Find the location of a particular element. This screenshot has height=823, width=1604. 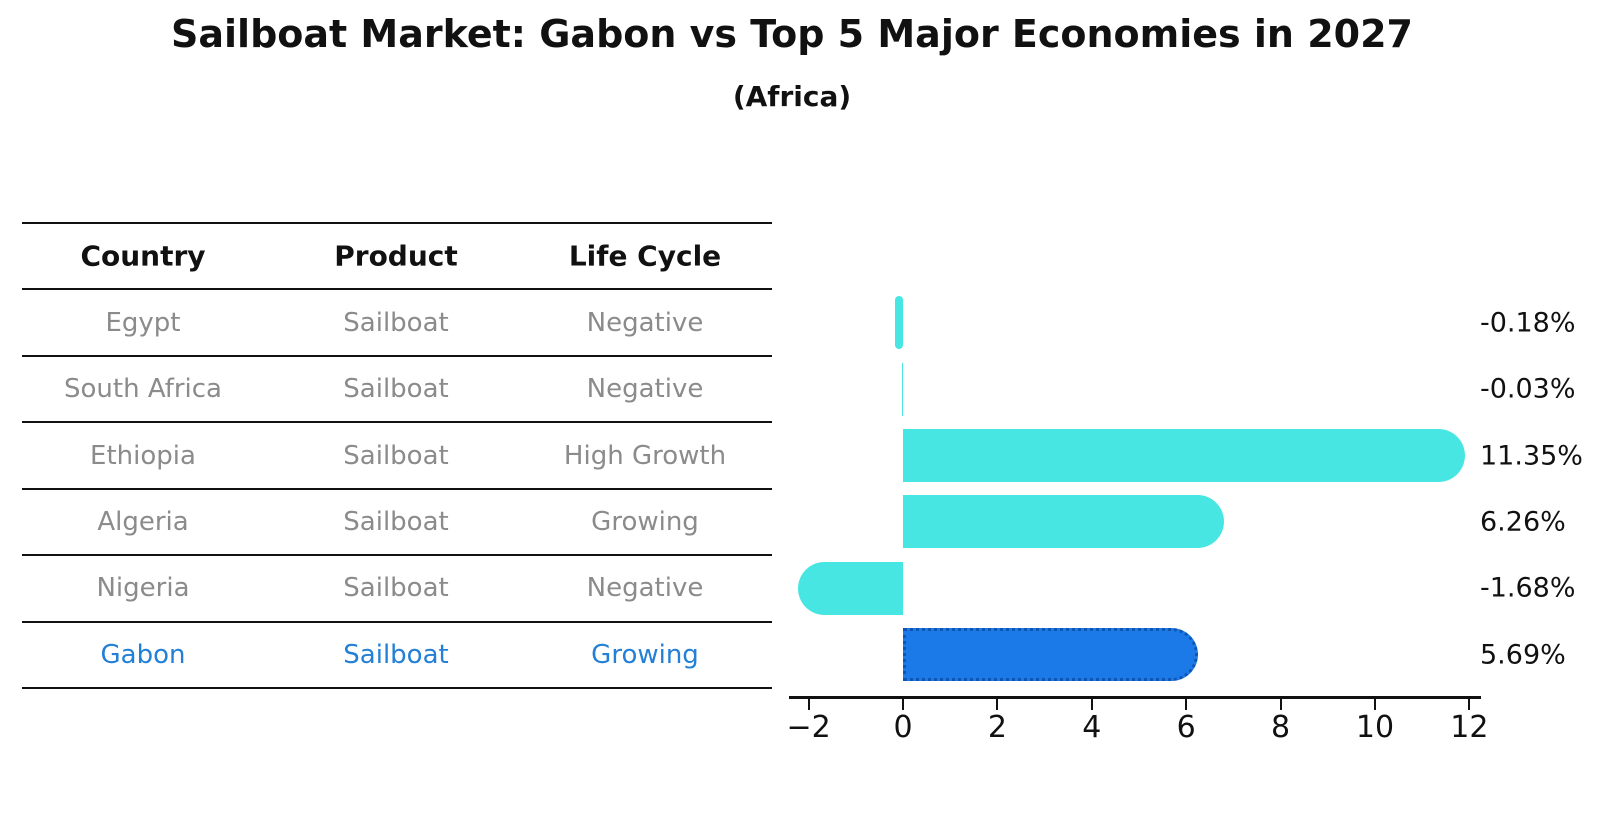

cell-country: South Africa is located at coordinates (143, 389).